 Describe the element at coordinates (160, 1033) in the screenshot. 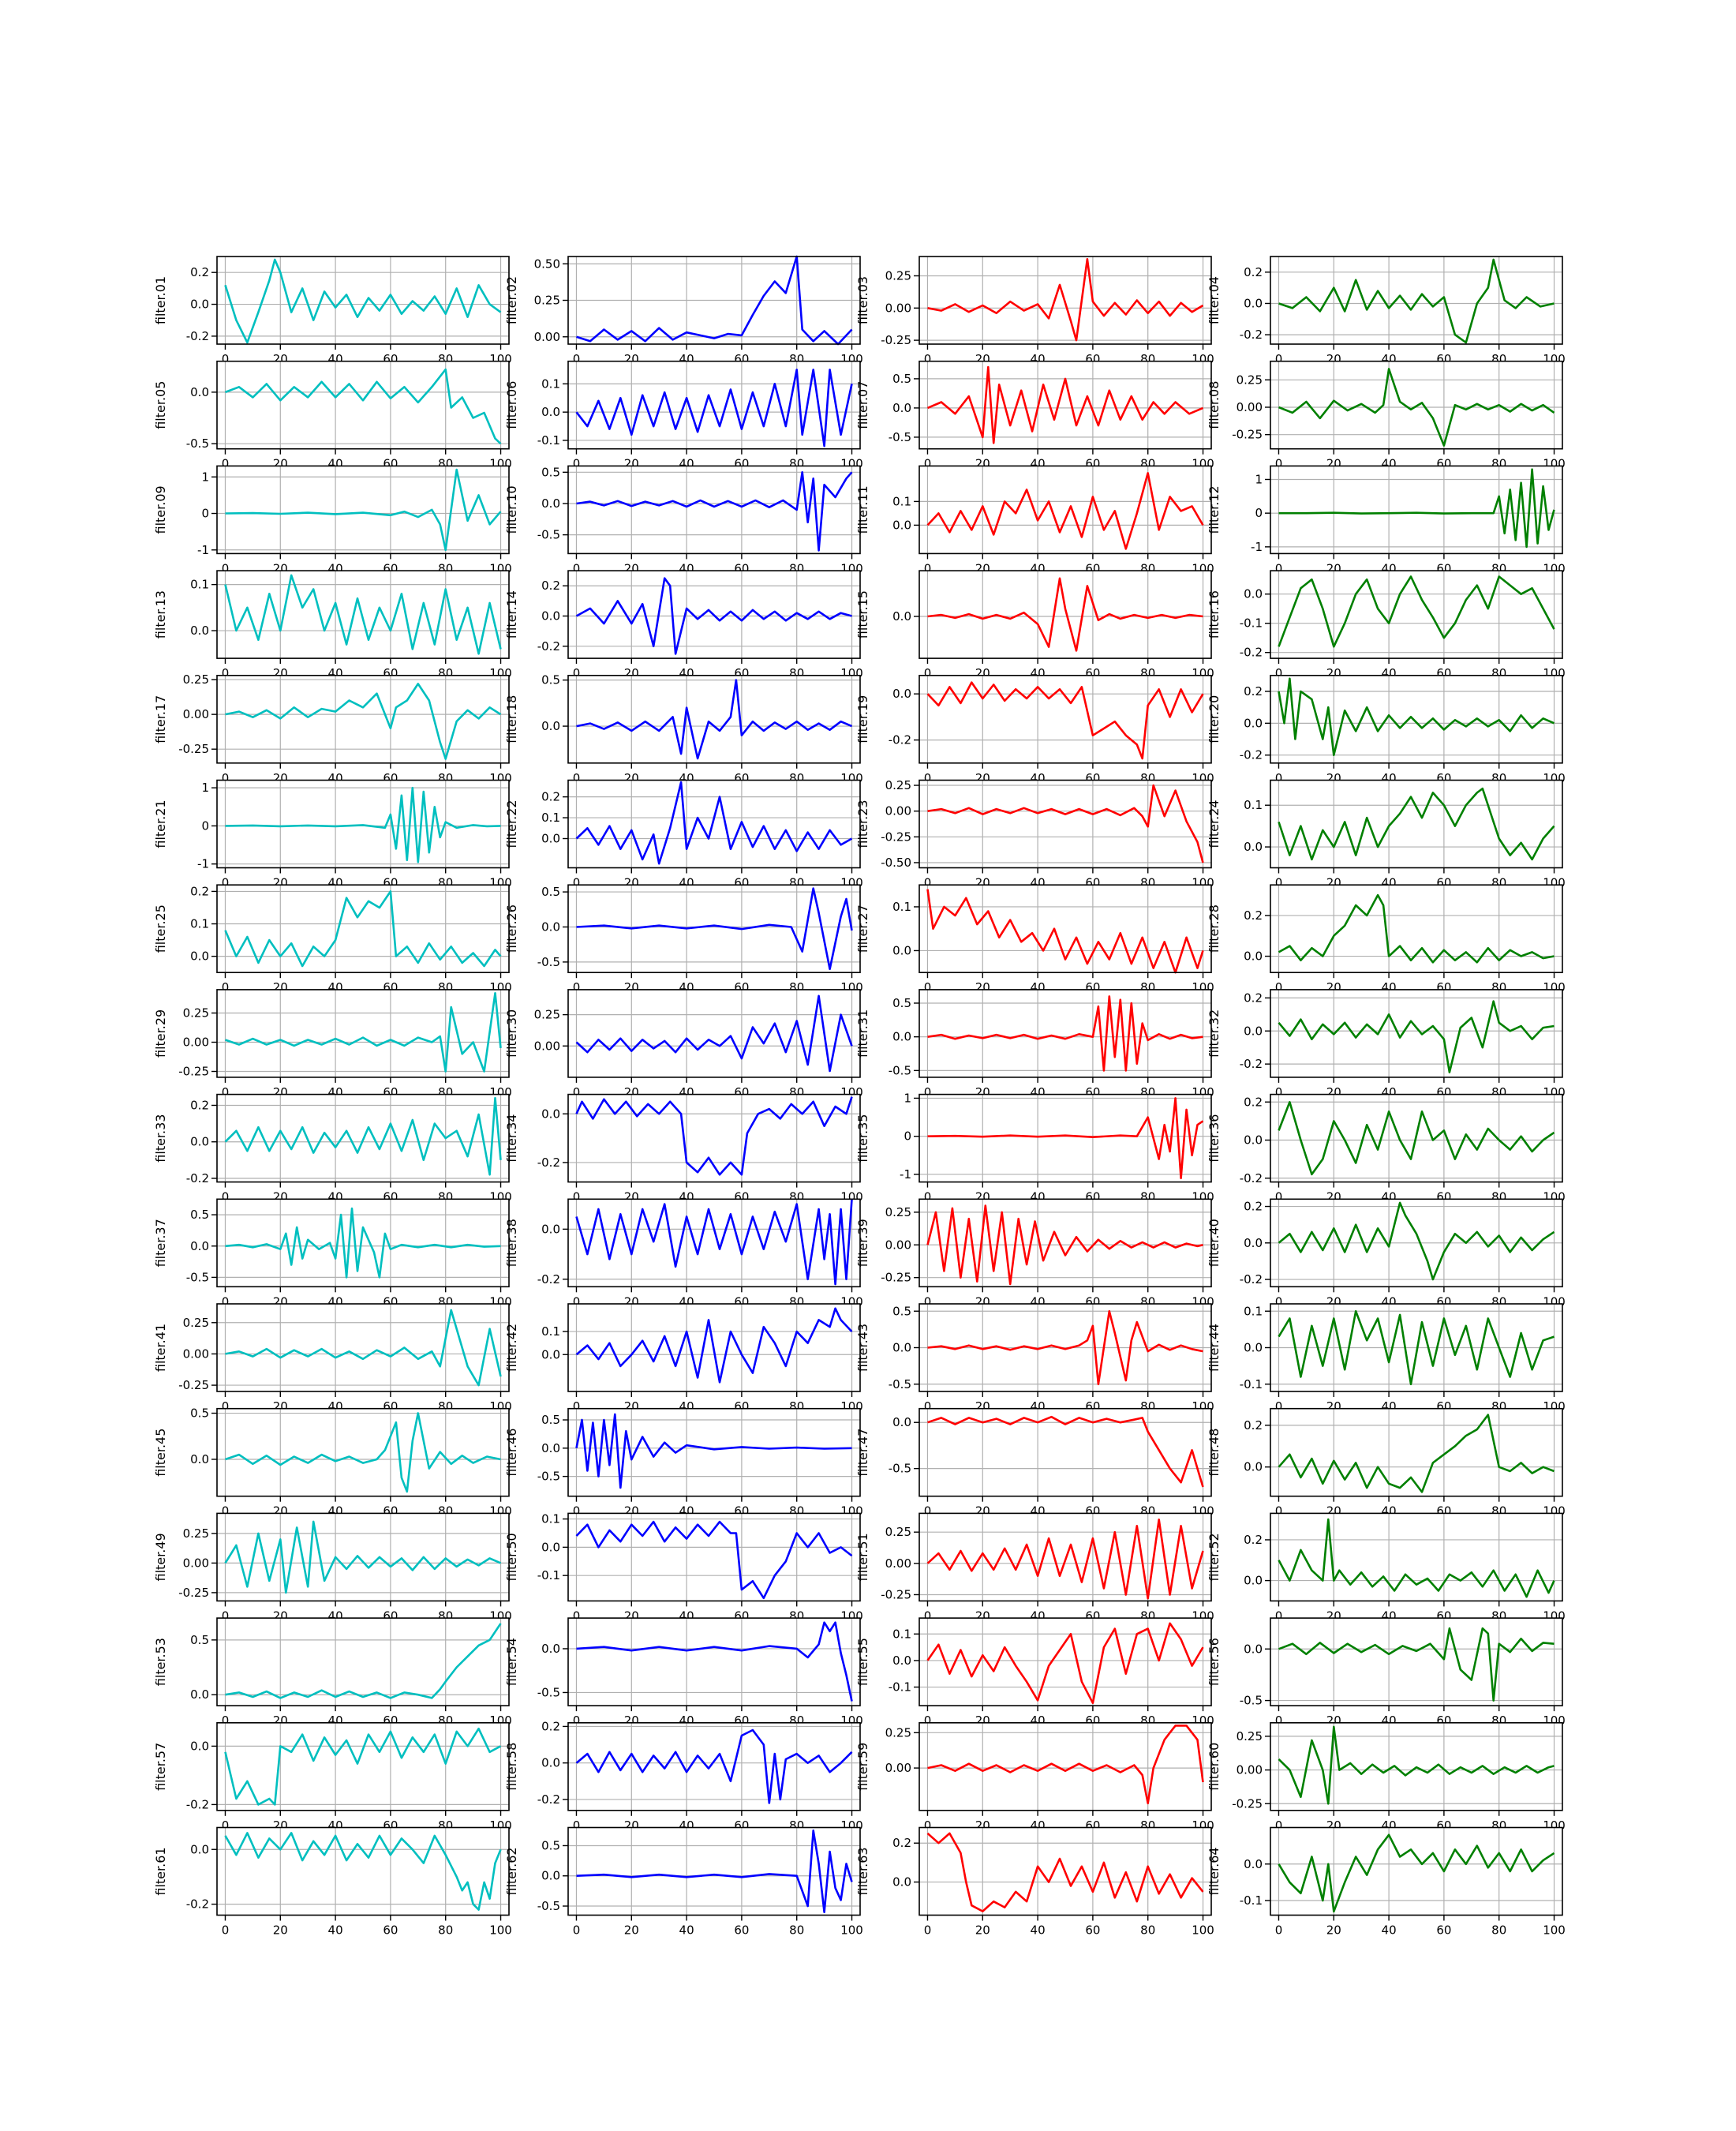

I see `y-axis-label: filter.29` at that location.